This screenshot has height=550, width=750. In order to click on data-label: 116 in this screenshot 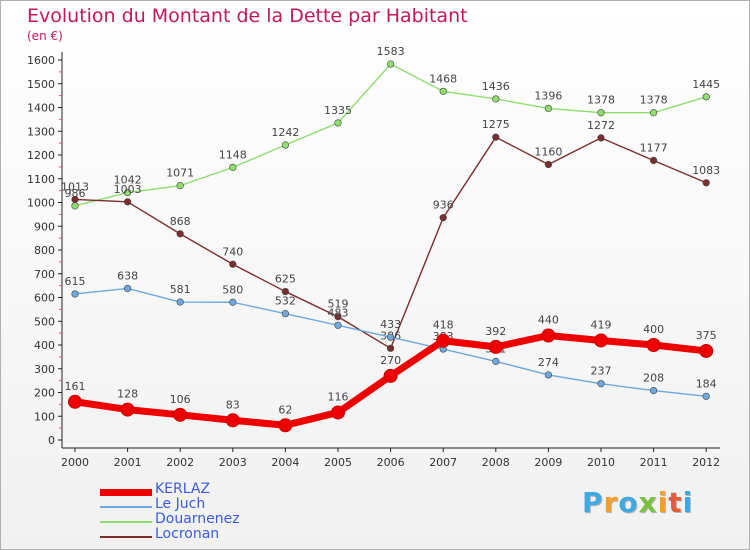, I will do `click(338, 396)`.